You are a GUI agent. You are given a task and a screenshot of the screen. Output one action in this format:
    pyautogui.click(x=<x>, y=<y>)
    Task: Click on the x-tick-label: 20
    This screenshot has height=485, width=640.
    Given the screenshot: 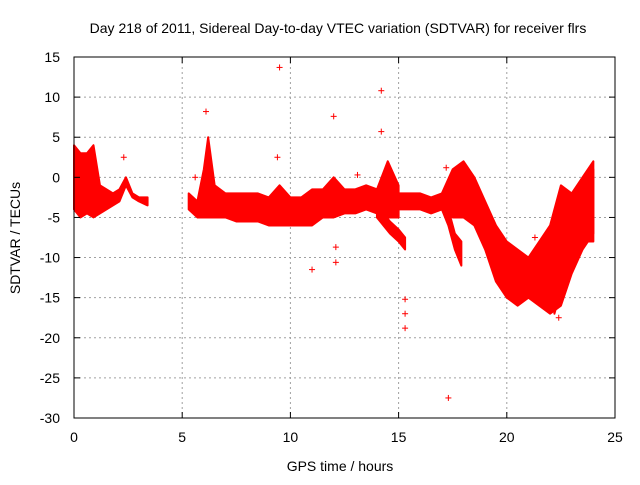 What is the action you would take?
    pyautogui.click(x=507, y=437)
    